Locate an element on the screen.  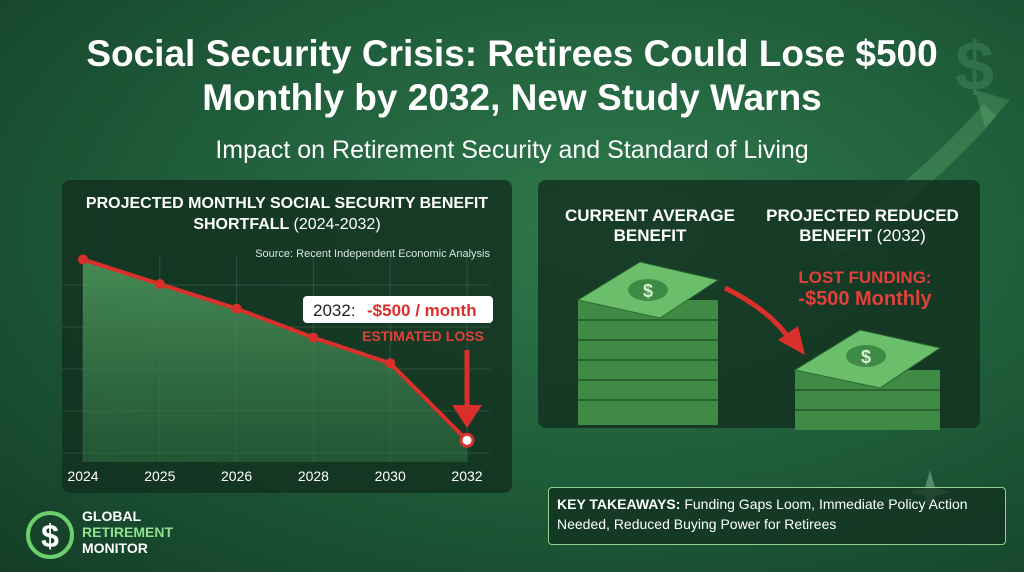
logo: GLOBAL RETIREMENT MONITOR is located at coordinates (127, 532).